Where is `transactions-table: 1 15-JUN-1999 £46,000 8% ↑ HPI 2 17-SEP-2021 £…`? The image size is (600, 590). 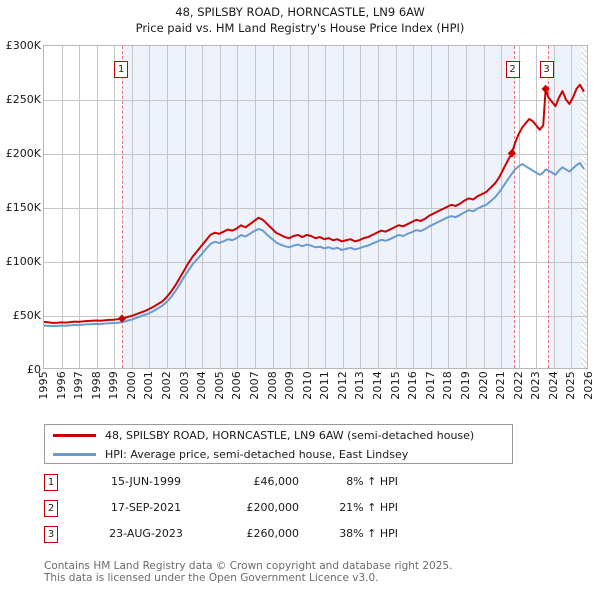 transactions-table: 1 15-JUN-1999 £46,000 8% ↑ HPI 2 17-SEP-2021 £… is located at coordinates (254, 511).